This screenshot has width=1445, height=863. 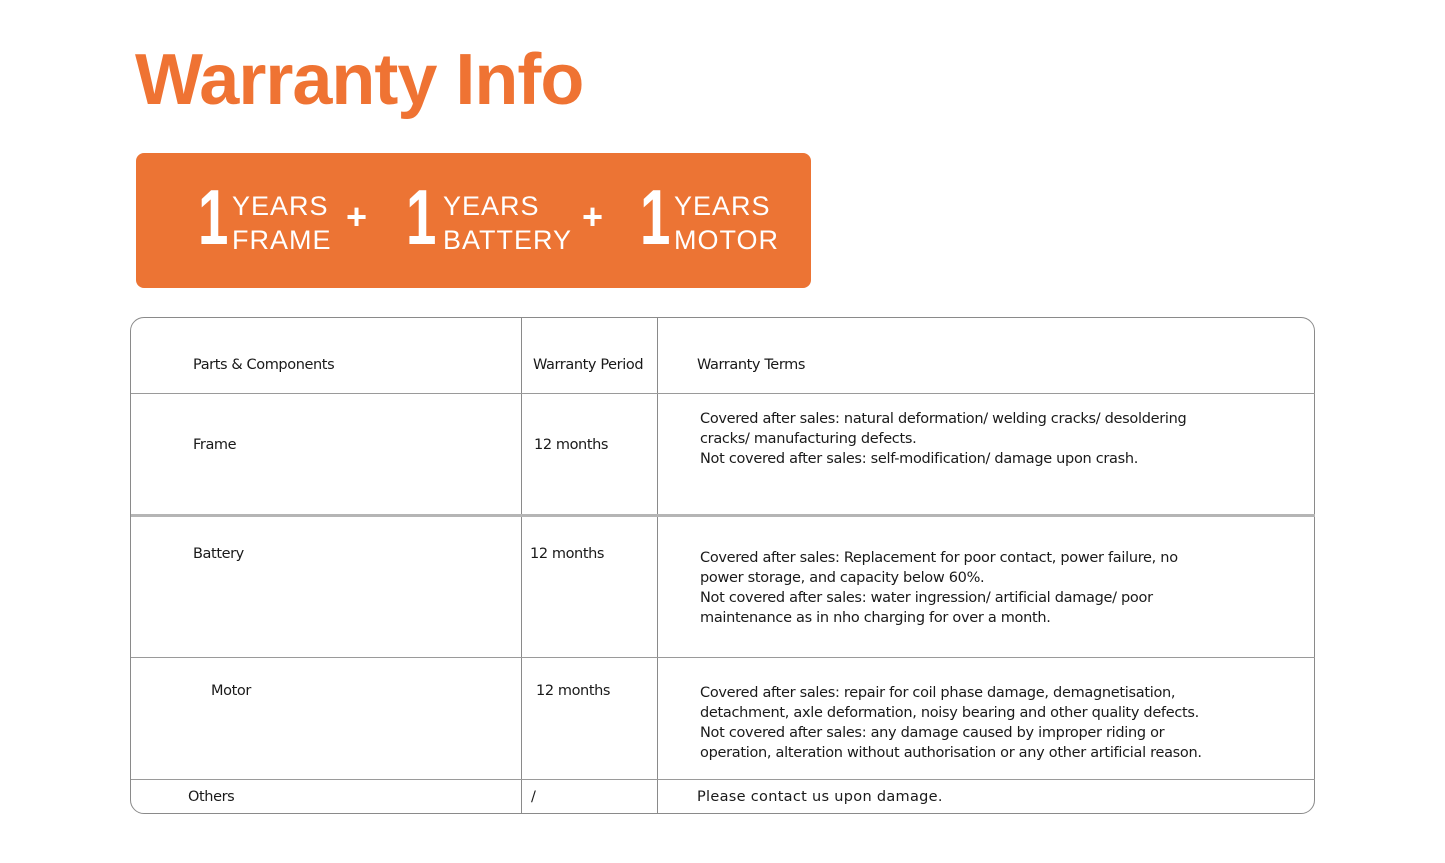 What do you see at coordinates (213, 217) in the screenshot?
I see `frame-years-number: 1` at bounding box center [213, 217].